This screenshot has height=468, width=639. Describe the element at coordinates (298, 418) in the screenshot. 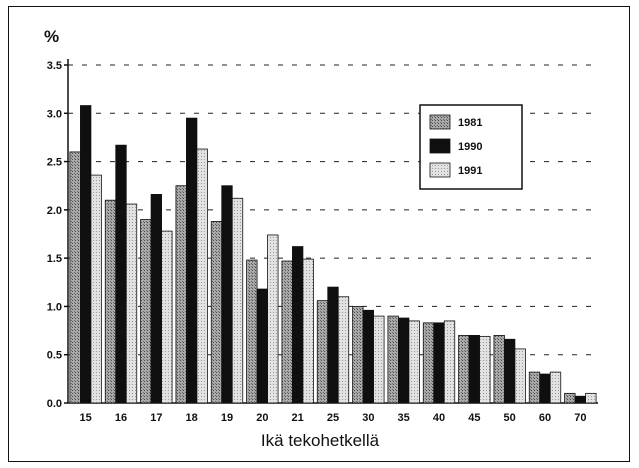

I see `x-tick-label: 21` at that location.